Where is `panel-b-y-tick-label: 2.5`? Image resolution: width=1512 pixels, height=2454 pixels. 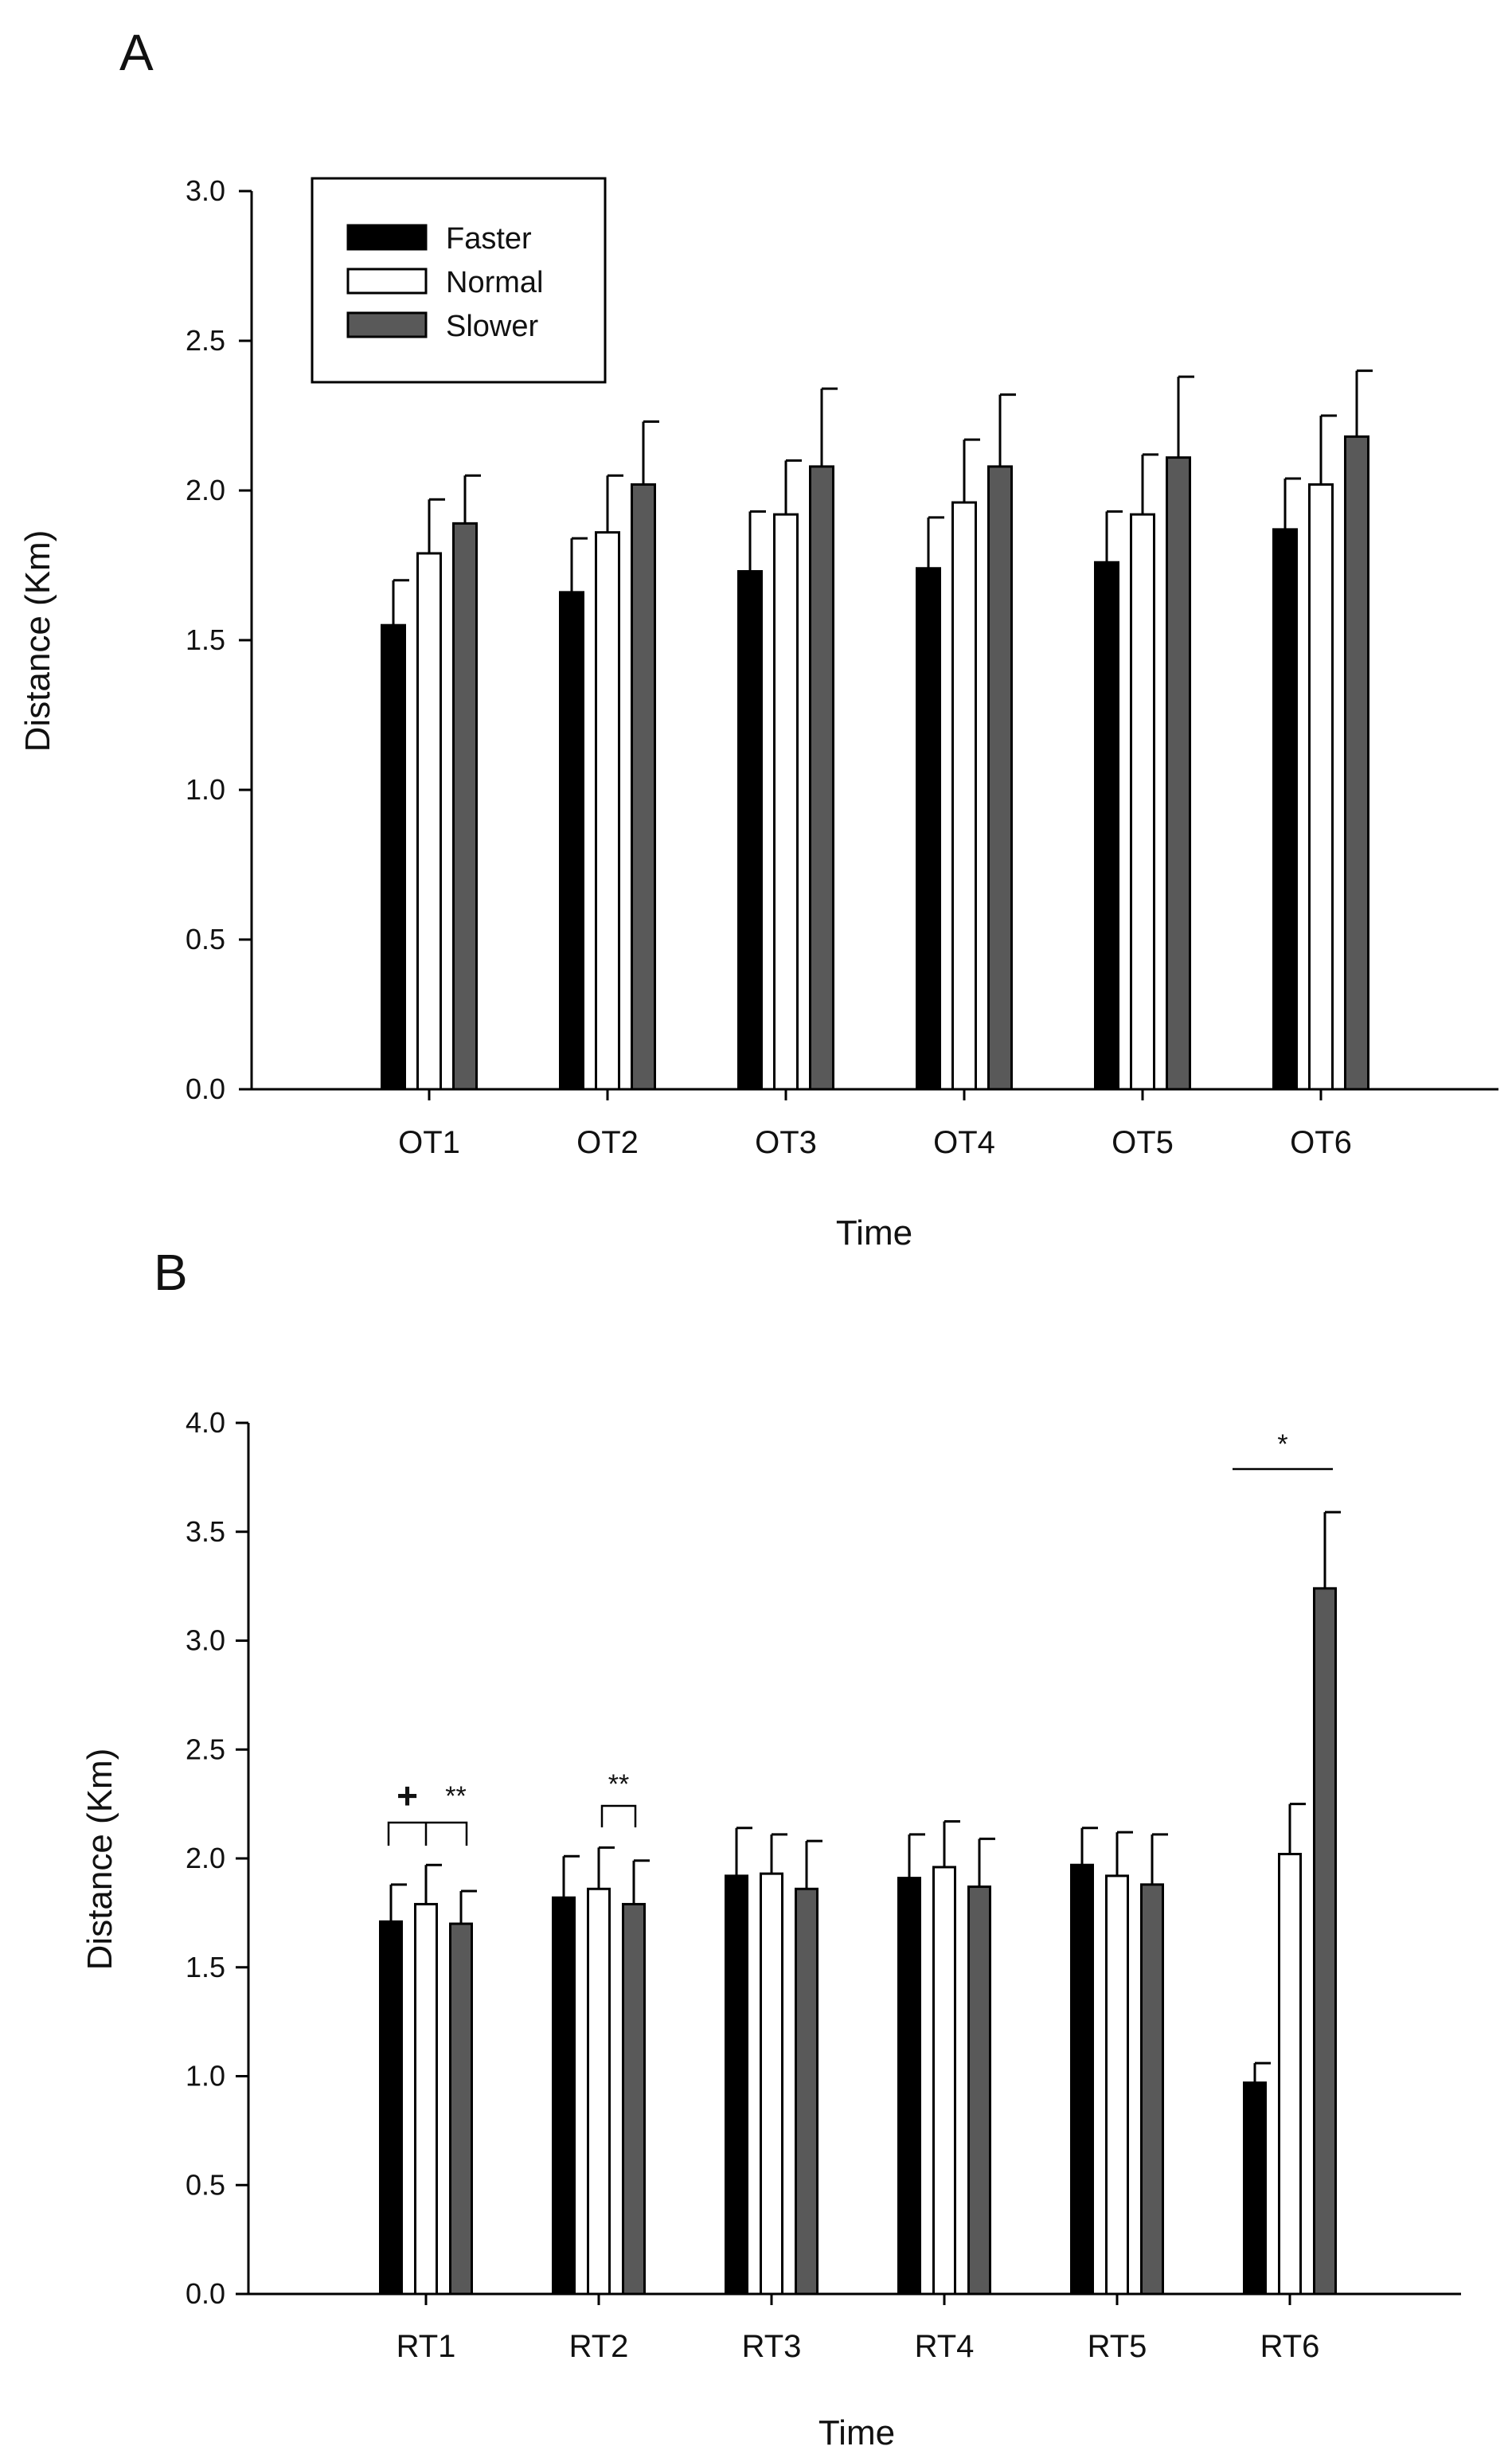 panel-b-y-tick-label: 2.5 is located at coordinates (205, 1749).